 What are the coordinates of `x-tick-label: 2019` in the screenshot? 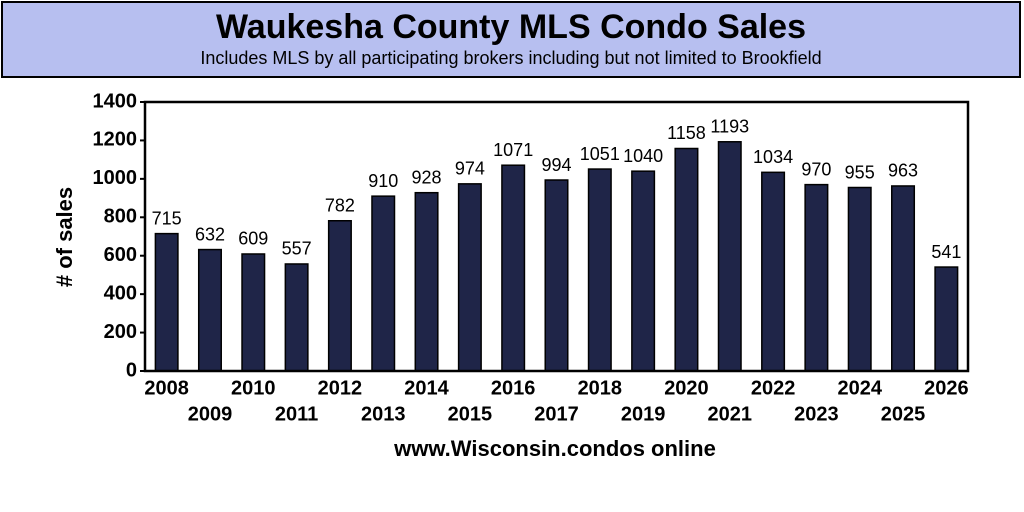 It's located at (643, 414).